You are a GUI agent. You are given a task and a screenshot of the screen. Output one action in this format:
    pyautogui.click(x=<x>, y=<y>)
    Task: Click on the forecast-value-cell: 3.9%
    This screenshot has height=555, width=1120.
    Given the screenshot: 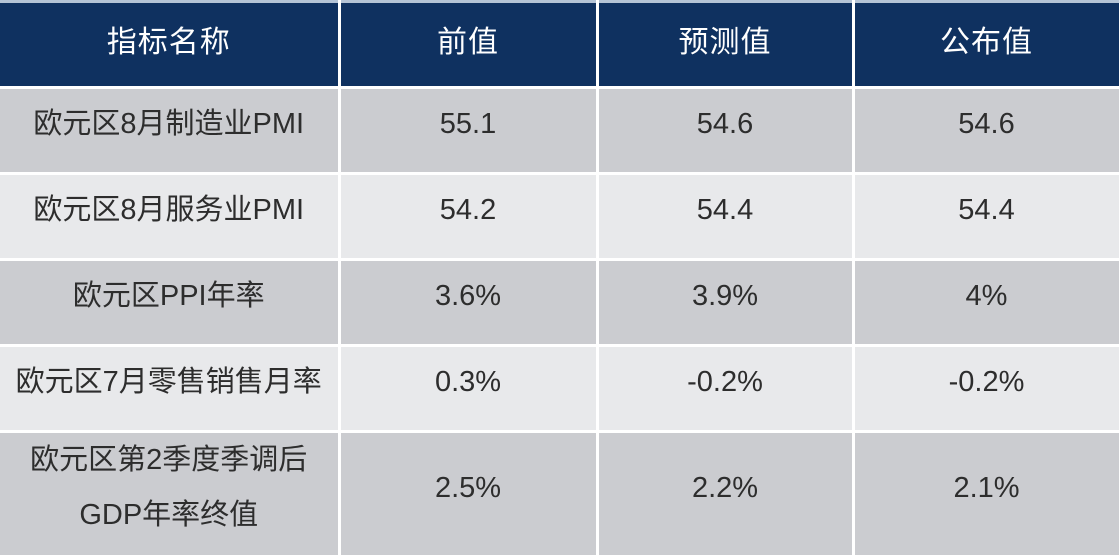 What is the action you would take?
    pyautogui.click(x=725, y=303)
    